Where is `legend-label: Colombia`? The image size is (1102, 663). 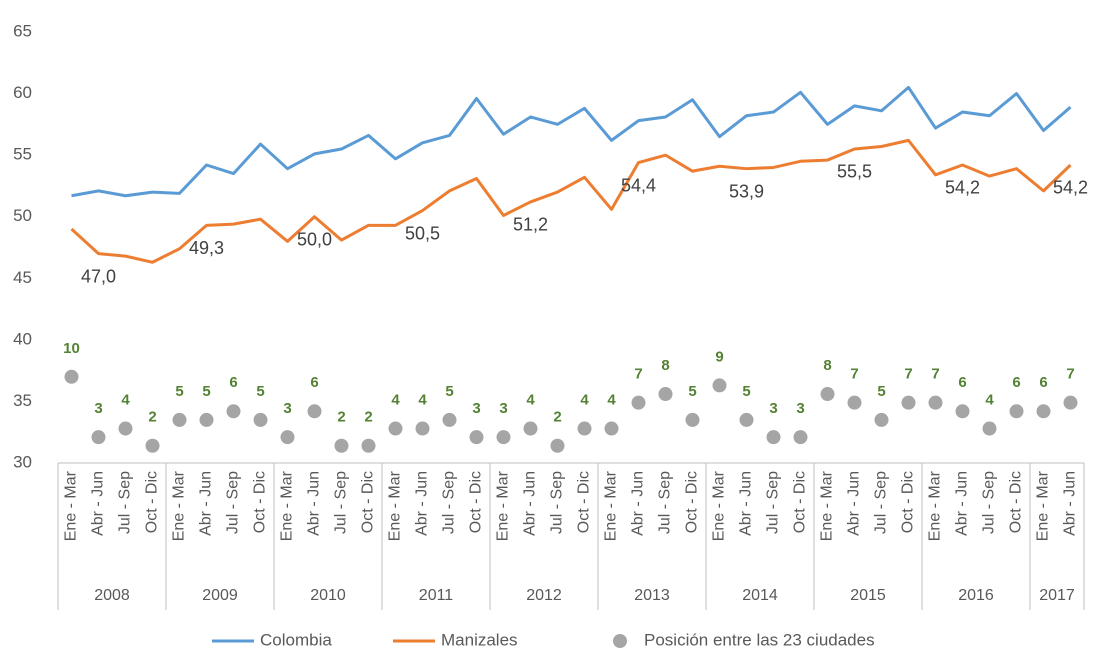
legend-label: Colombia is located at coordinates (296, 639).